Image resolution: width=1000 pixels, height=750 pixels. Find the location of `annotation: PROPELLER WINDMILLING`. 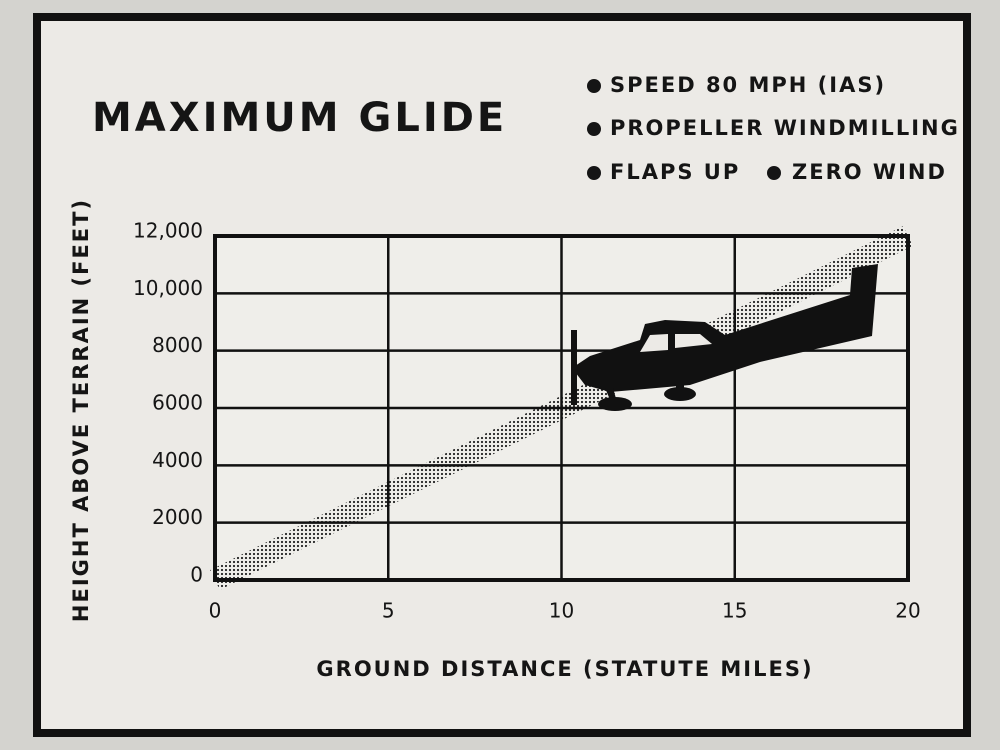

annotation: PROPELLER WINDMILLING is located at coordinates (785, 128).